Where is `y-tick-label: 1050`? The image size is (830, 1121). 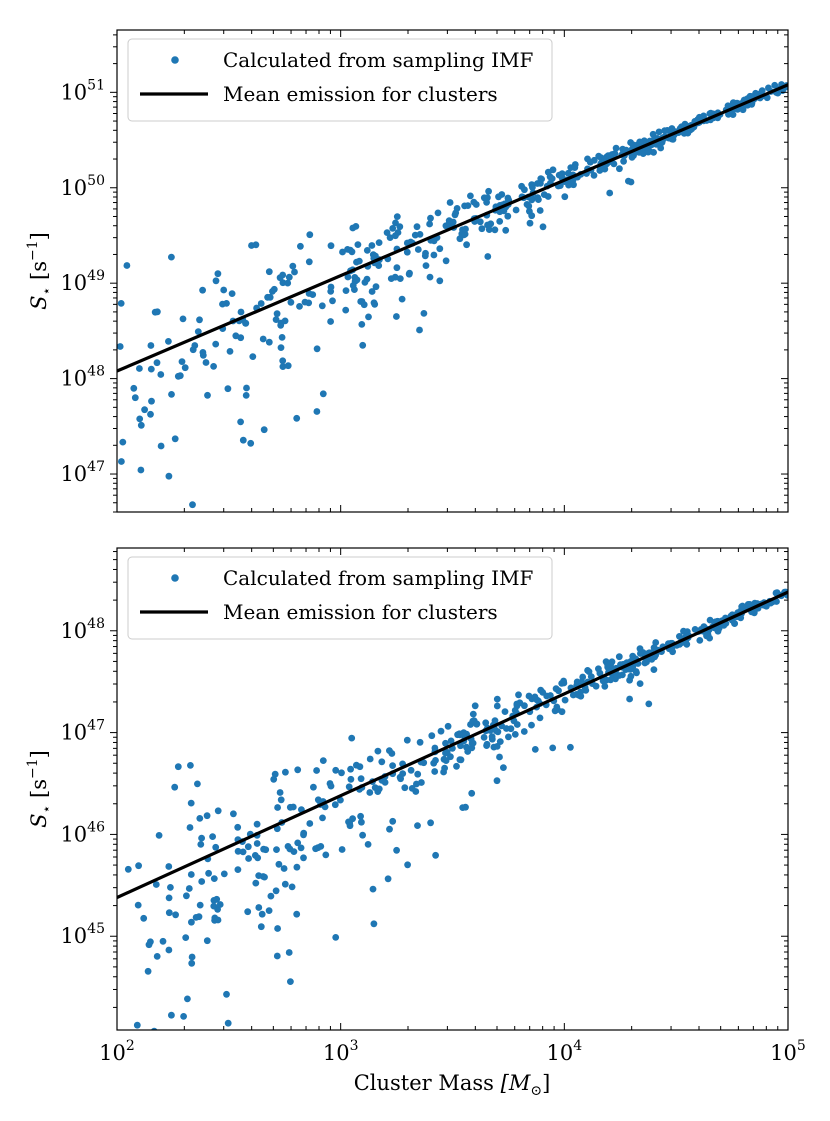
y-tick-label: 1050 is located at coordinates (82, 186).